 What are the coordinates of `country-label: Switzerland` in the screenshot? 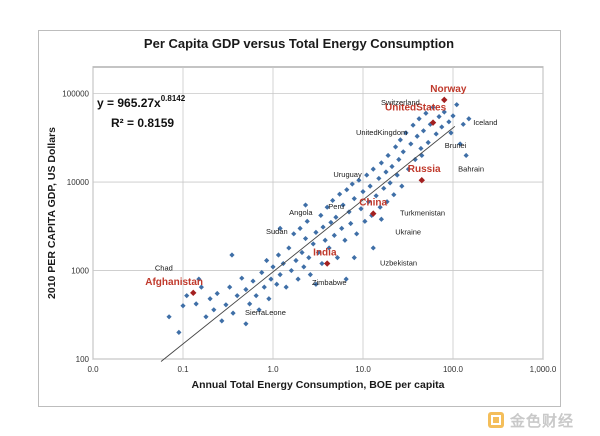 It's located at (400, 102).